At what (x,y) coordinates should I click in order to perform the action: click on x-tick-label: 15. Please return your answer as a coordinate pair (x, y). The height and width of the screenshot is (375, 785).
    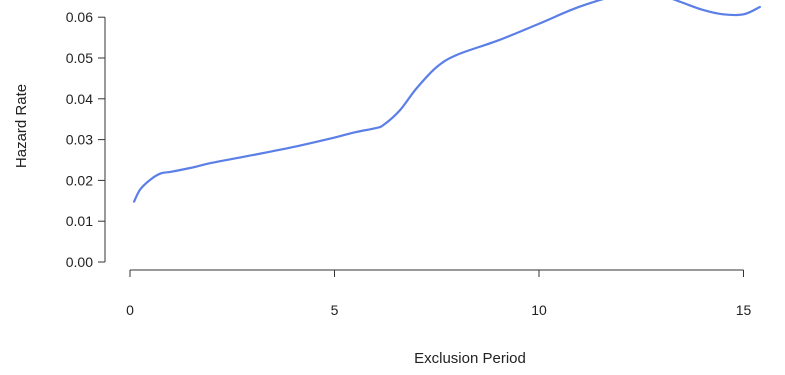
    Looking at the image, I should click on (744, 310).